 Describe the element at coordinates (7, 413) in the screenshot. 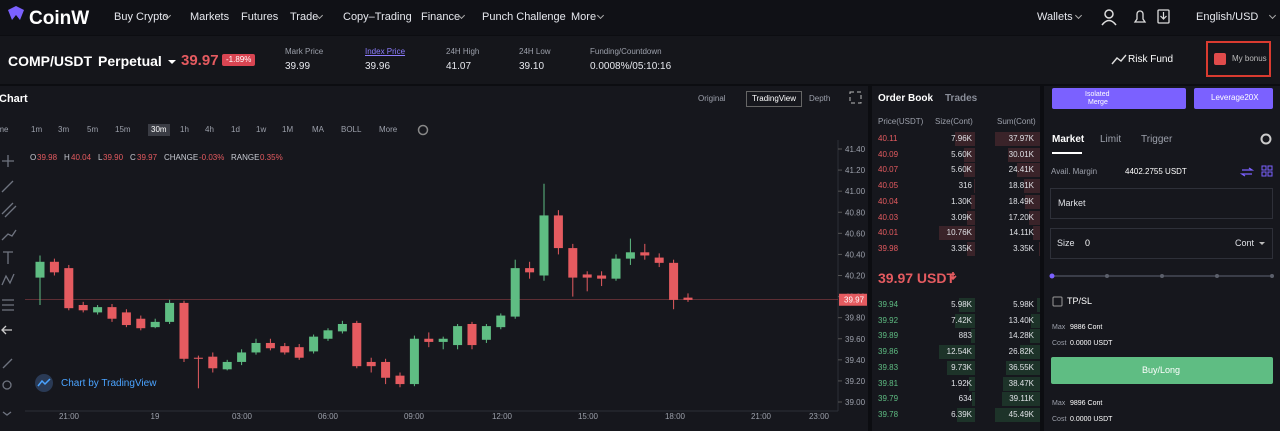

I see `more-tools` at that location.